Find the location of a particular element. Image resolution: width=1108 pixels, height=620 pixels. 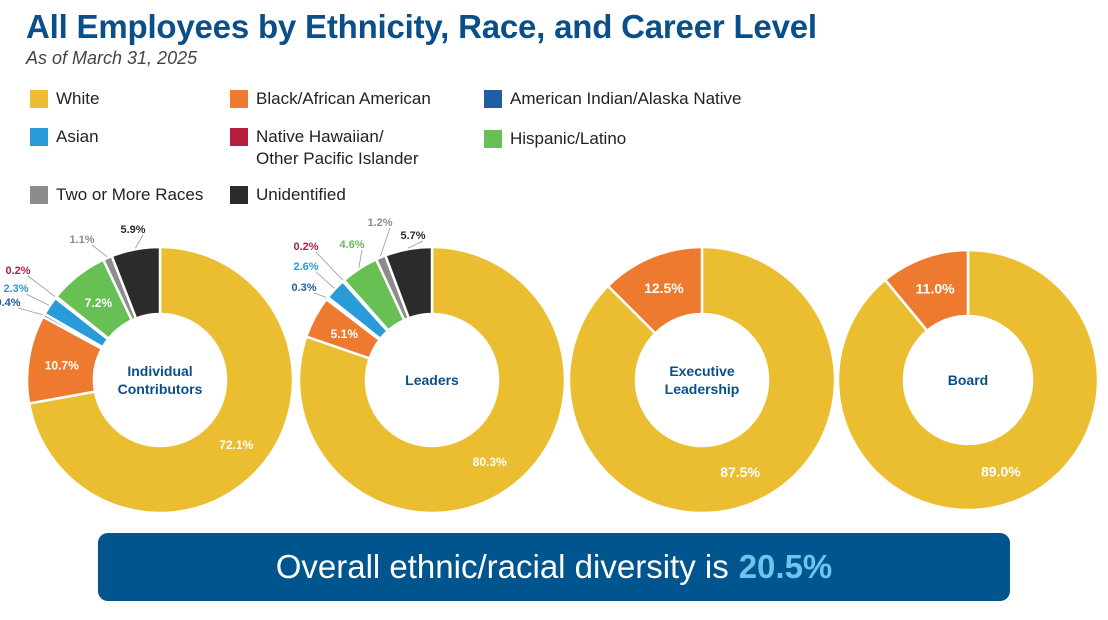

donut-center-label: Leaders is located at coordinates (432, 380).